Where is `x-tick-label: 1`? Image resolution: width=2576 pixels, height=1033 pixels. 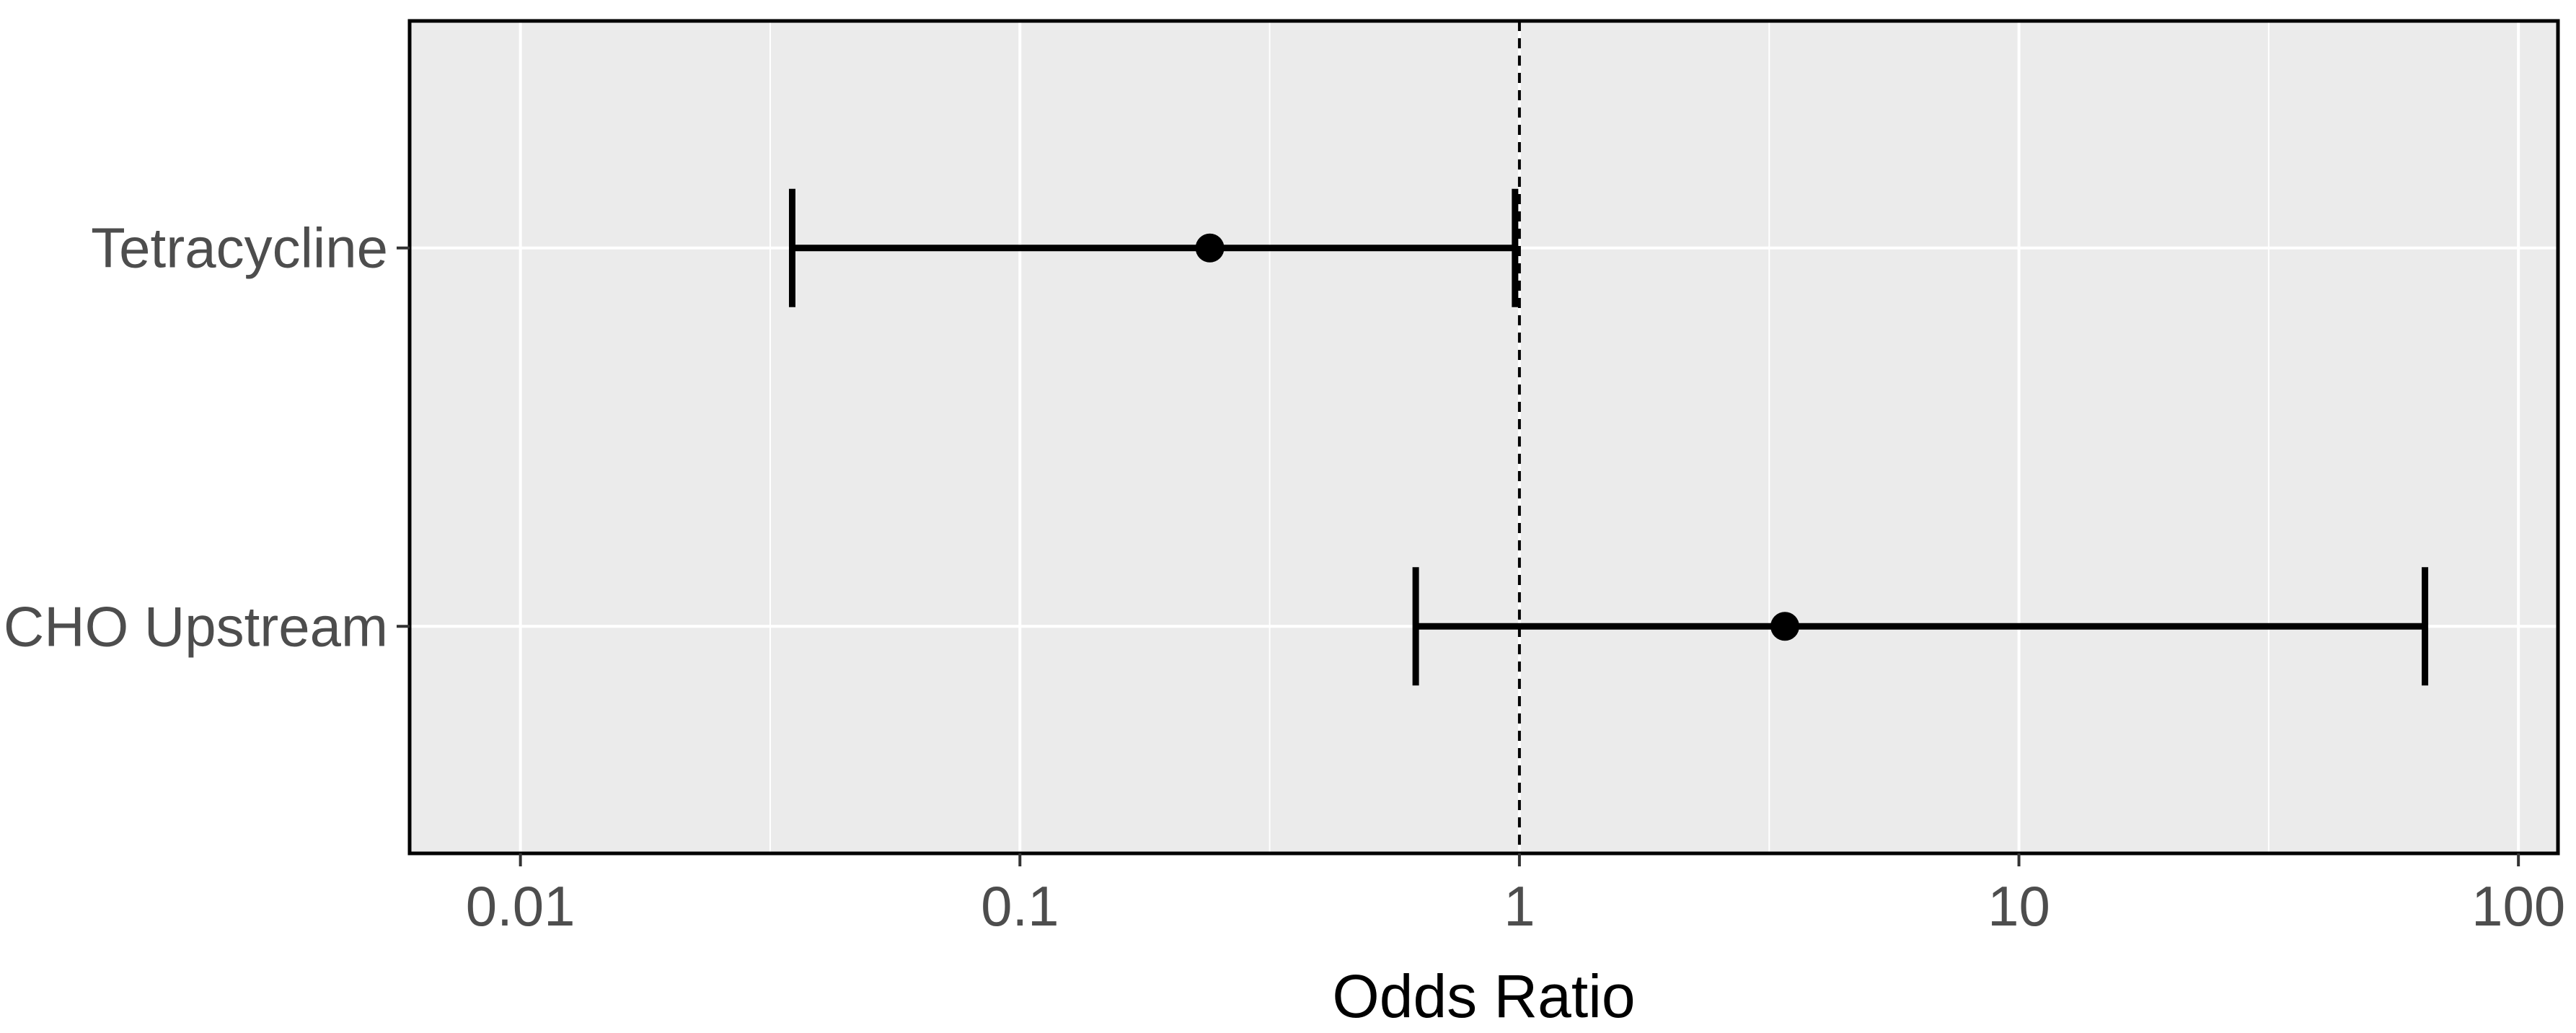 x-tick-label: 1 is located at coordinates (1519, 906).